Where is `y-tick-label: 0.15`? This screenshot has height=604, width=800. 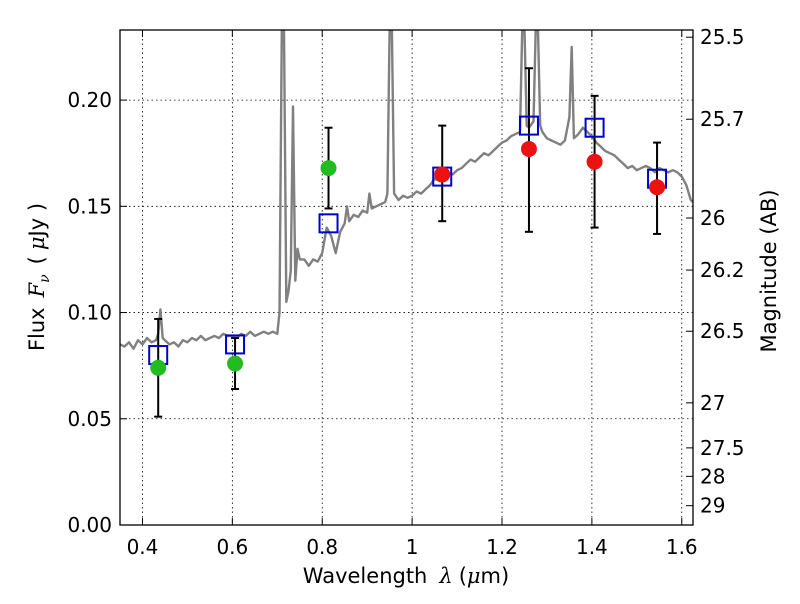 y-tick-label: 0.15 is located at coordinates (89, 206).